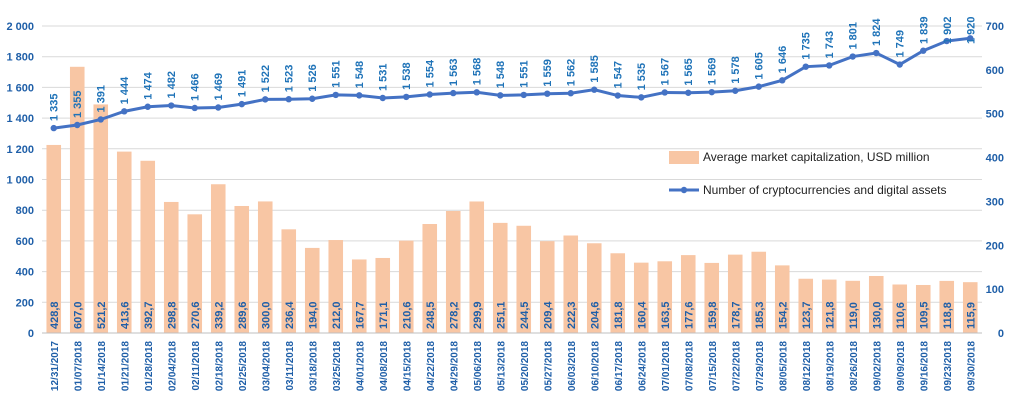 This screenshot has width=1011, height=416. What do you see at coordinates (572, 73) in the screenshot?
I see `line-value-label: 1 562` at bounding box center [572, 73].